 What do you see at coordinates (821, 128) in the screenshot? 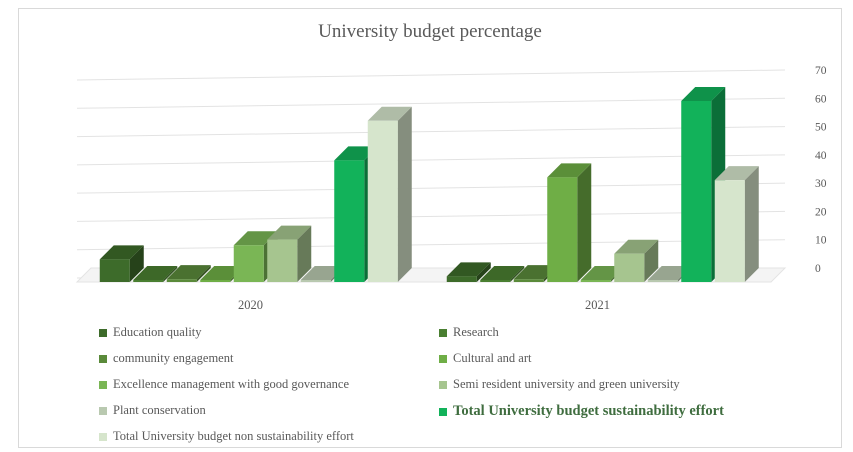
I see `y-tick-label: 50` at bounding box center [821, 128].